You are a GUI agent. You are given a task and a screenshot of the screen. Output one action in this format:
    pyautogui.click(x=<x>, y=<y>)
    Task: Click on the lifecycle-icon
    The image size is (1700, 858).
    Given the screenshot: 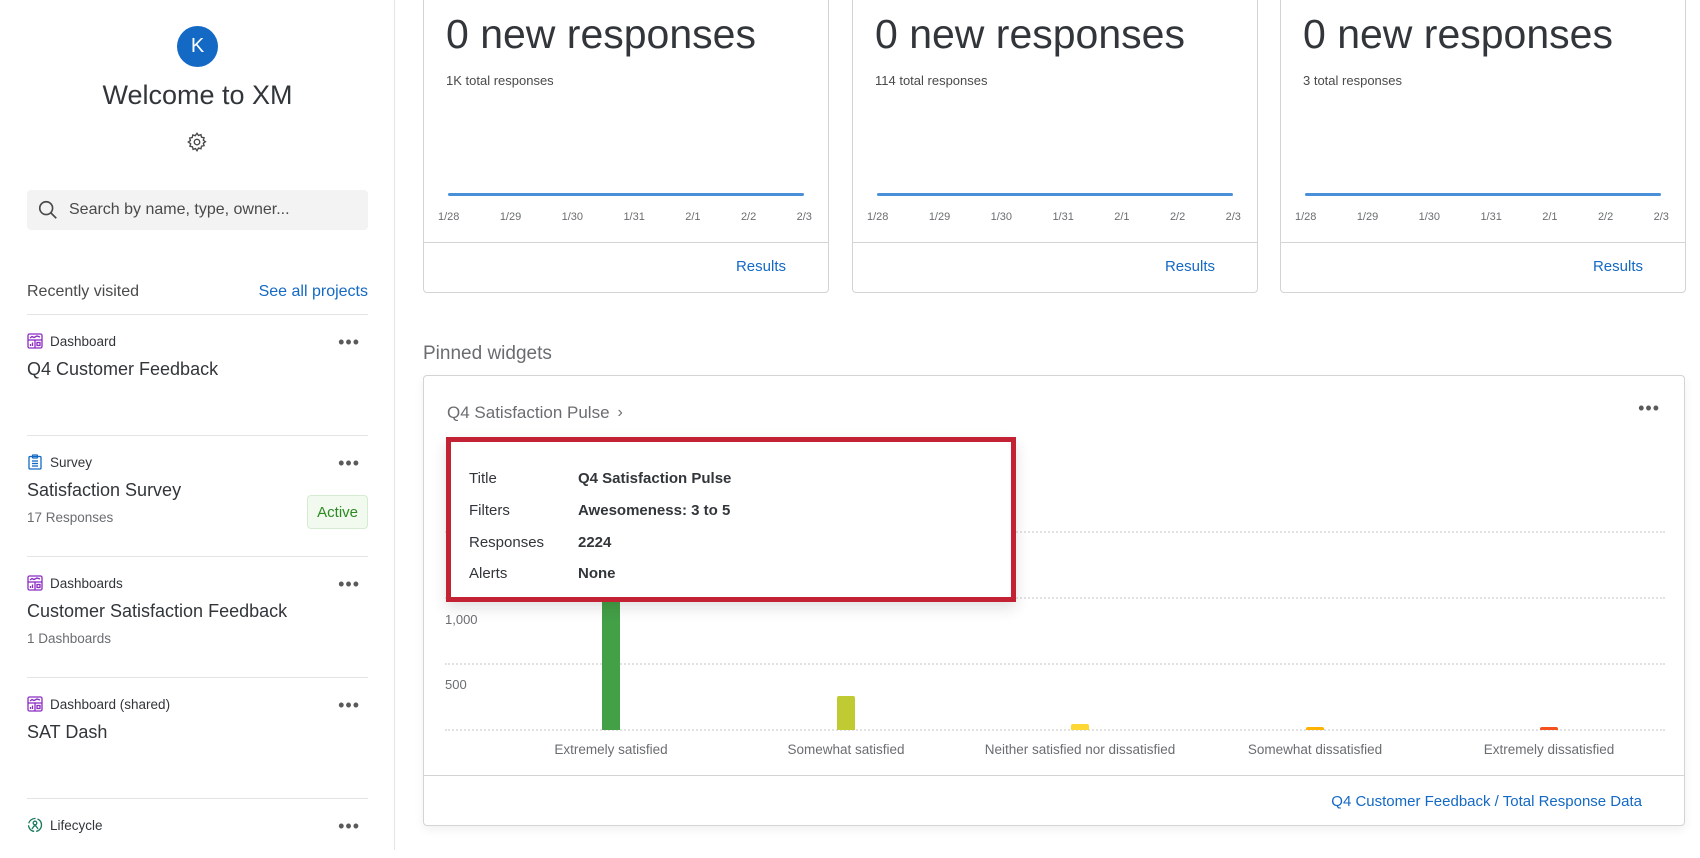 What is the action you would take?
    pyautogui.click(x=35, y=825)
    